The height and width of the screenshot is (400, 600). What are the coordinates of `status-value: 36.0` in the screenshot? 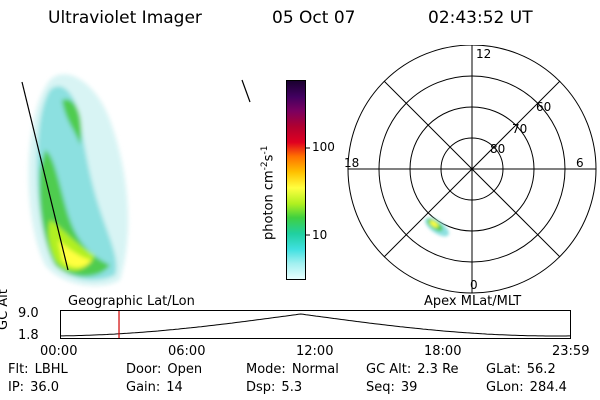 It's located at (45, 387).